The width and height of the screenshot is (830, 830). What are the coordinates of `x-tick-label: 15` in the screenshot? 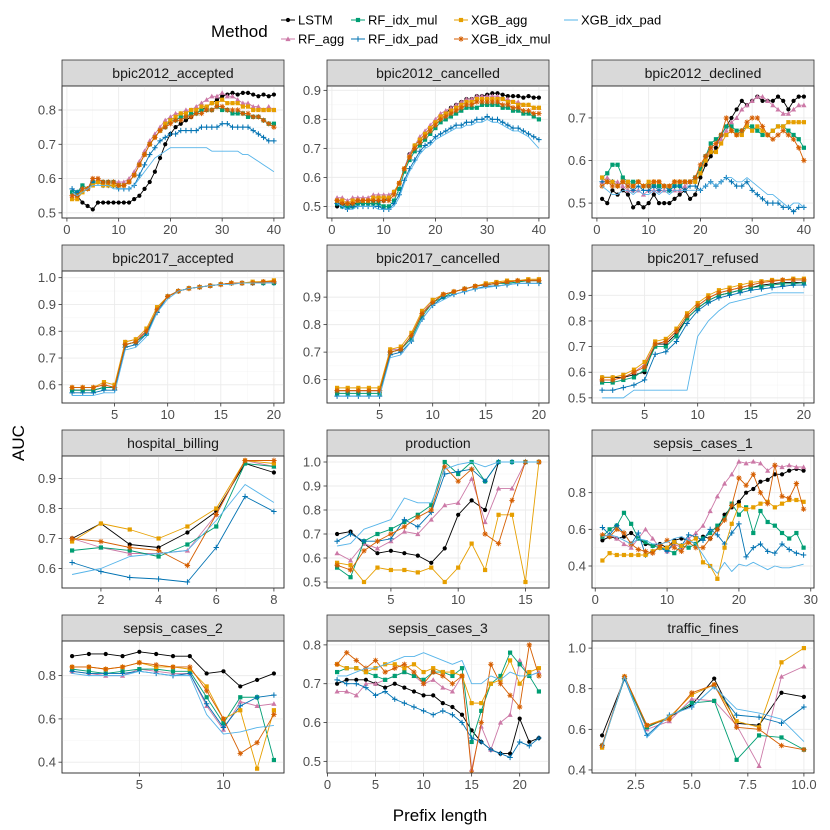 It's located at (221, 414).